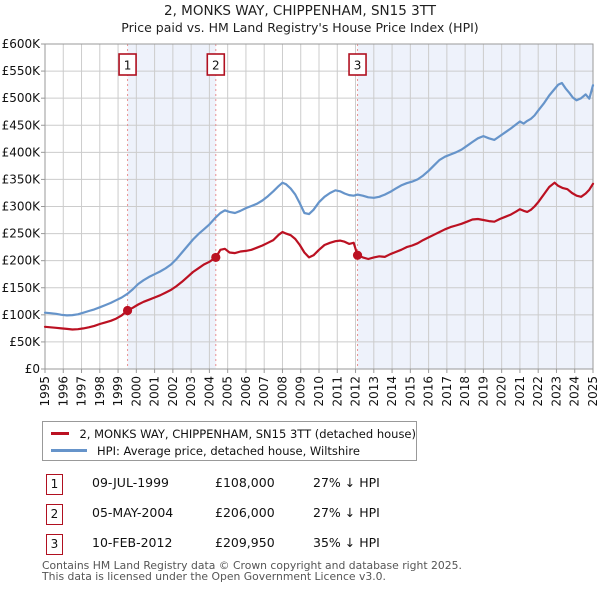 The height and width of the screenshot is (590, 600). What do you see at coordinates (22, 44) in the screenshot?
I see `y-axis-tick-label: £600K` at bounding box center [22, 44].